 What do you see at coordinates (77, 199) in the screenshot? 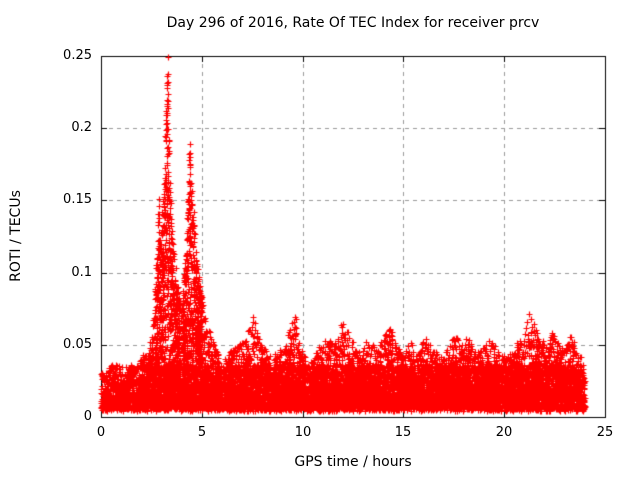
I see `y-tick-label: 0.15` at bounding box center [77, 199].